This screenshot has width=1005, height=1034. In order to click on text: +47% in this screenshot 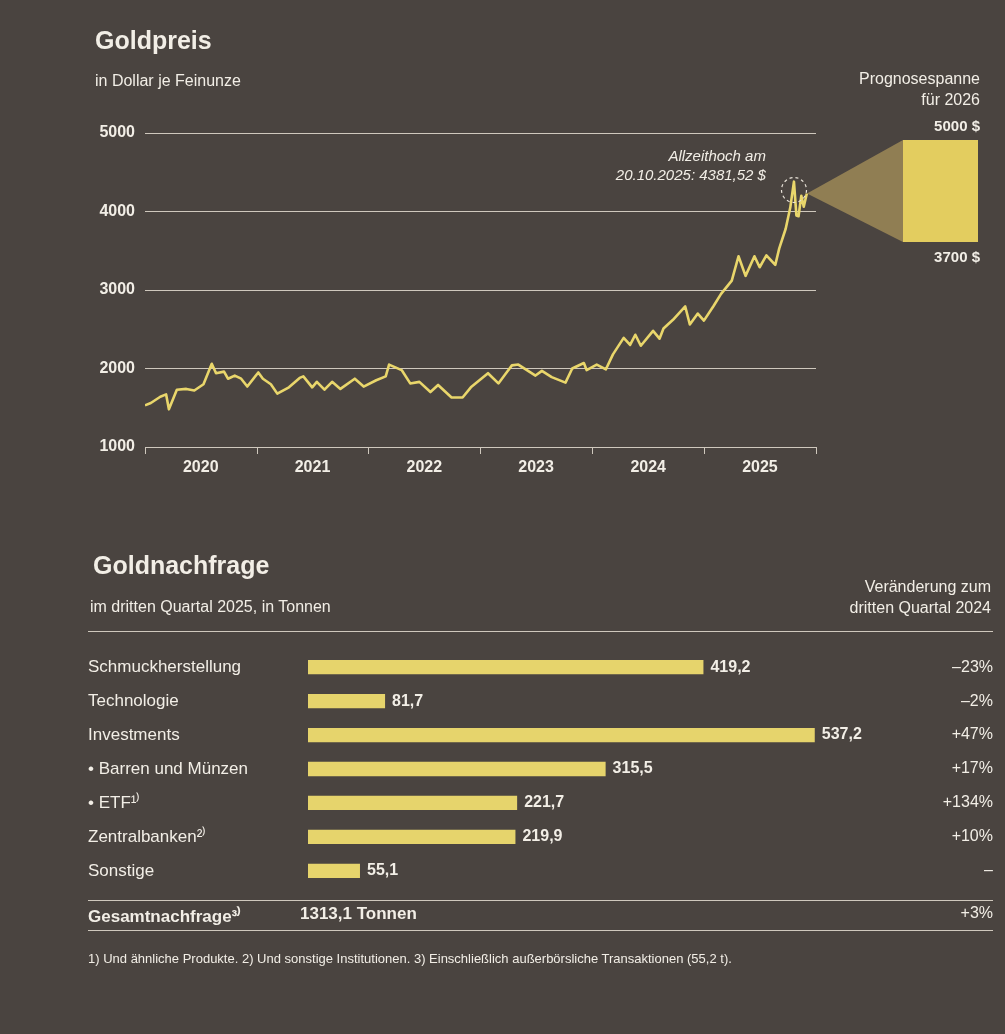, I will do `click(972, 734)`.